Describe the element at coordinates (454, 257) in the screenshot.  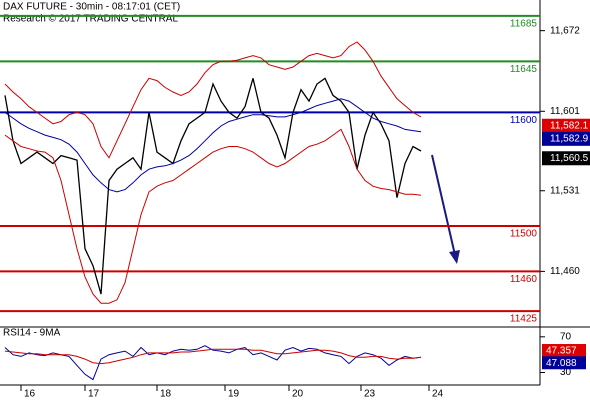
I see `arrow-head` at that location.